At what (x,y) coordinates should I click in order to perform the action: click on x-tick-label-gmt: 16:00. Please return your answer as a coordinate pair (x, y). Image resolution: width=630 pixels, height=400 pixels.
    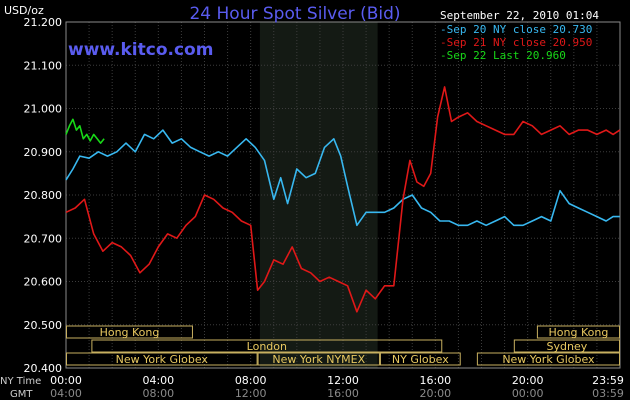
    Looking at the image, I should click on (343, 393).